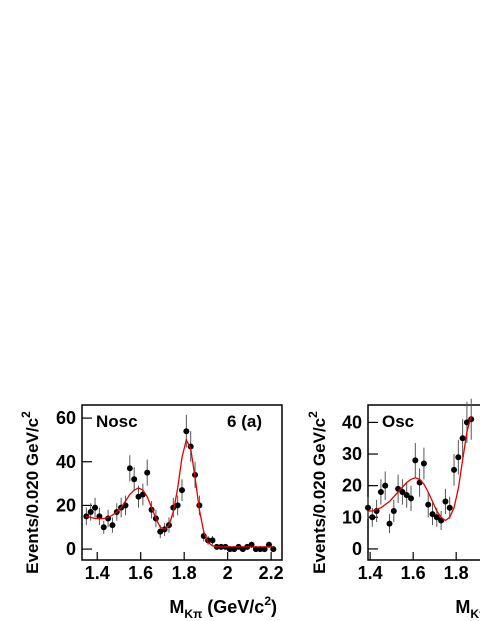  I want to click on y-tick-label: 10, so click(352, 517).